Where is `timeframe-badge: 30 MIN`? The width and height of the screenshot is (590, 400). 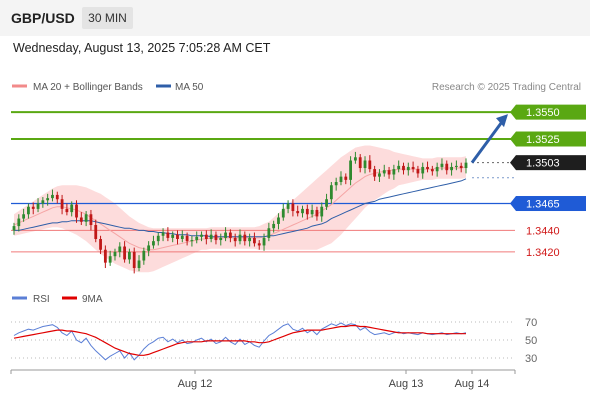 timeframe-badge: 30 MIN is located at coordinates (107, 18).